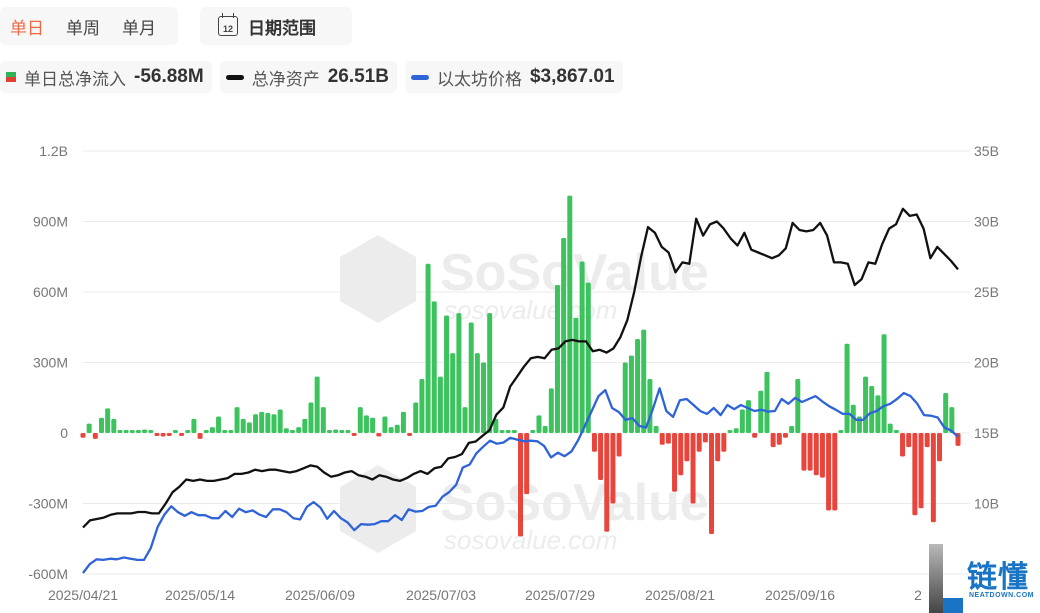 Image resolution: width=1040 pixels, height=613 pixels. What do you see at coordinates (946, 578) in the screenshot?
I see `logo-l-icon` at bounding box center [946, 578].